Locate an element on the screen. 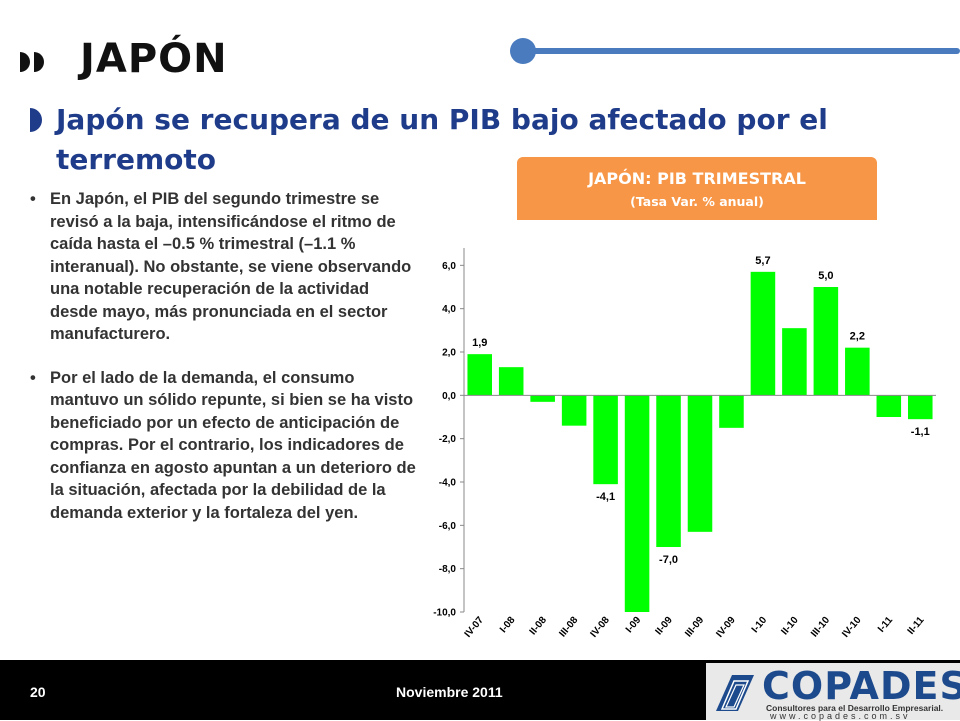 The width and height of the screenshot is (960, 721). logo-globe-icon is located at coordinates (735, 693).